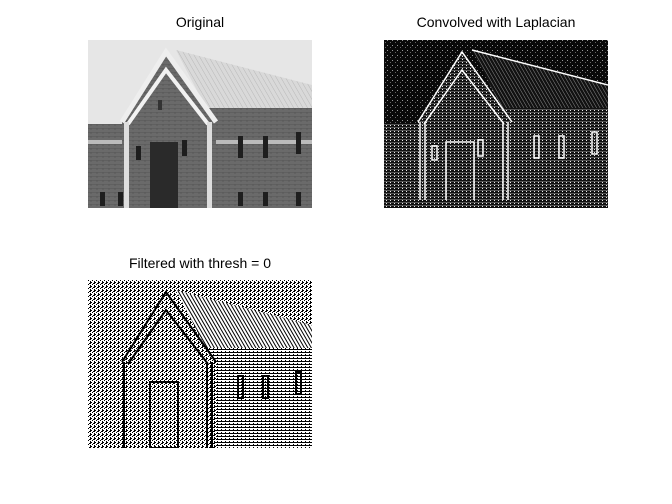 The height and width of the screenshot is (504, 672). What do you see at coordinates (496, 124) in the screenshot?
I see `image-laplacian` at bounding box center [496, 124].